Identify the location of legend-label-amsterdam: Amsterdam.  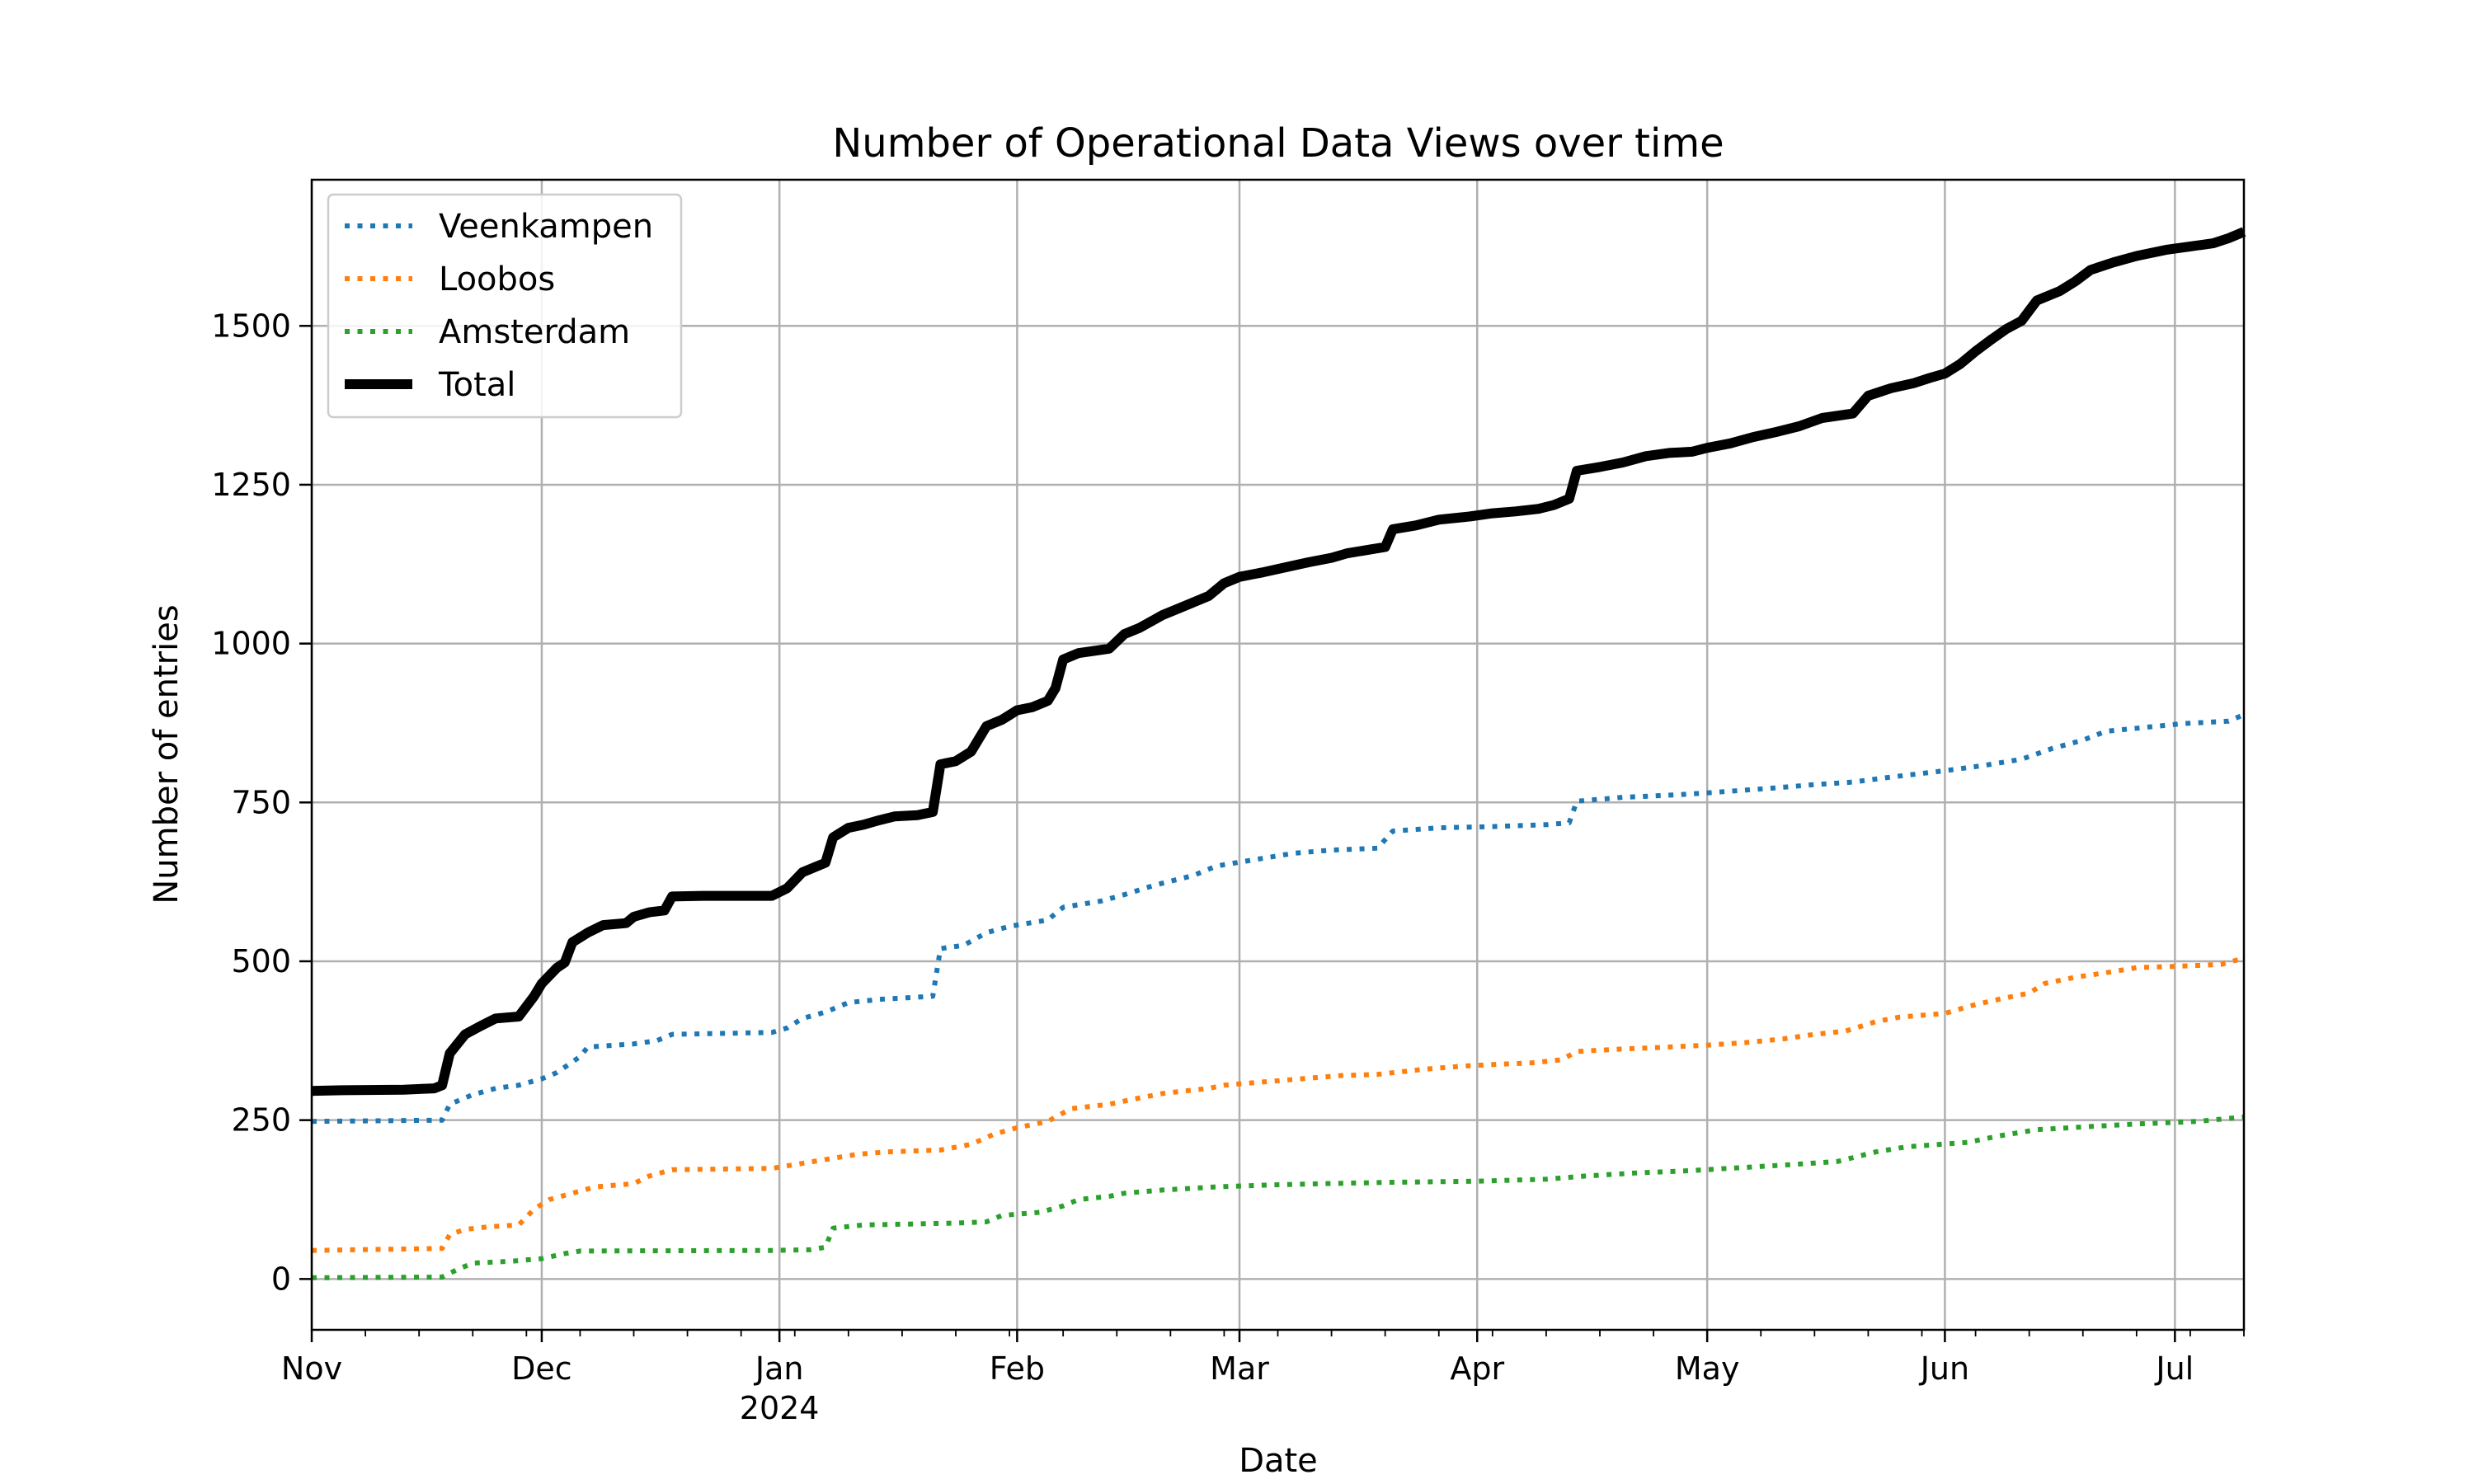
(534, 332).